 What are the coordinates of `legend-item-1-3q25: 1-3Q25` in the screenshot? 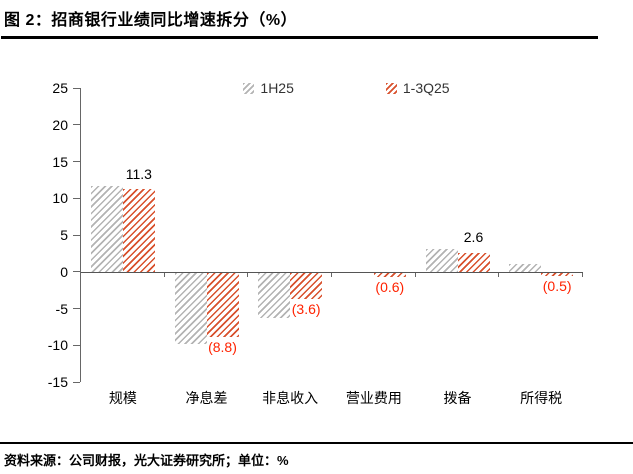 It's located at (417, 88).